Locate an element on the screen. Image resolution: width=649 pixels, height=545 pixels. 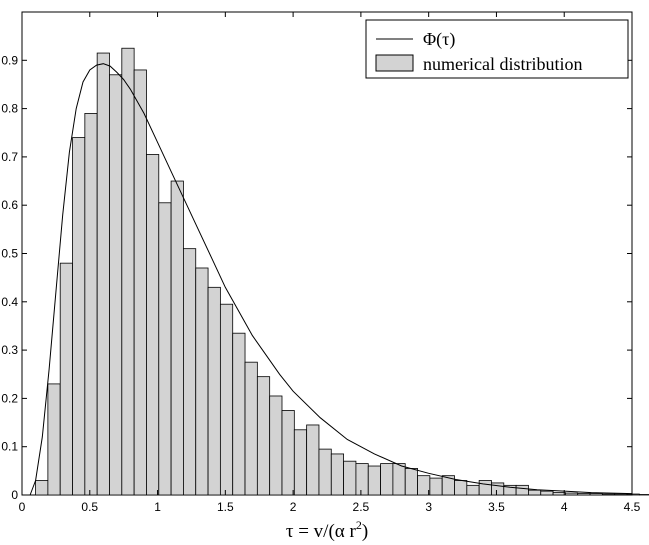
y-tick-label: 0.1 is located at coordinates (9, 447).